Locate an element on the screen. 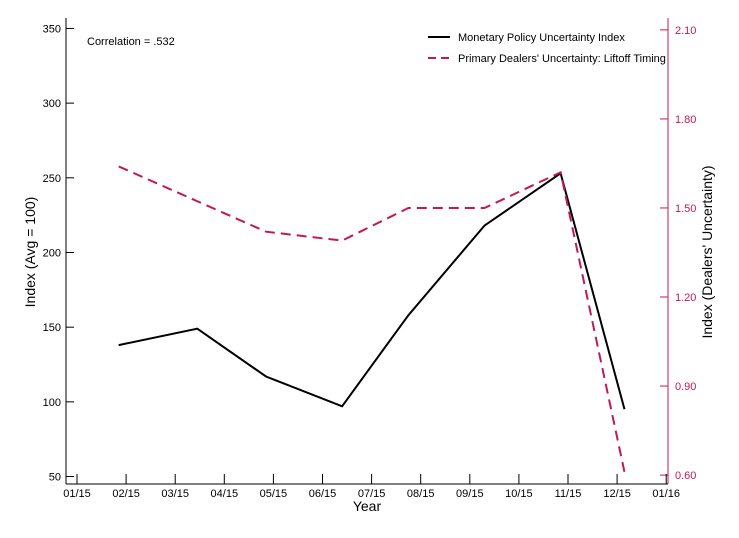 The width and height of the screenshot is (739, 538). x-tick-label: 10/15 is located at coordinates (519, 494).